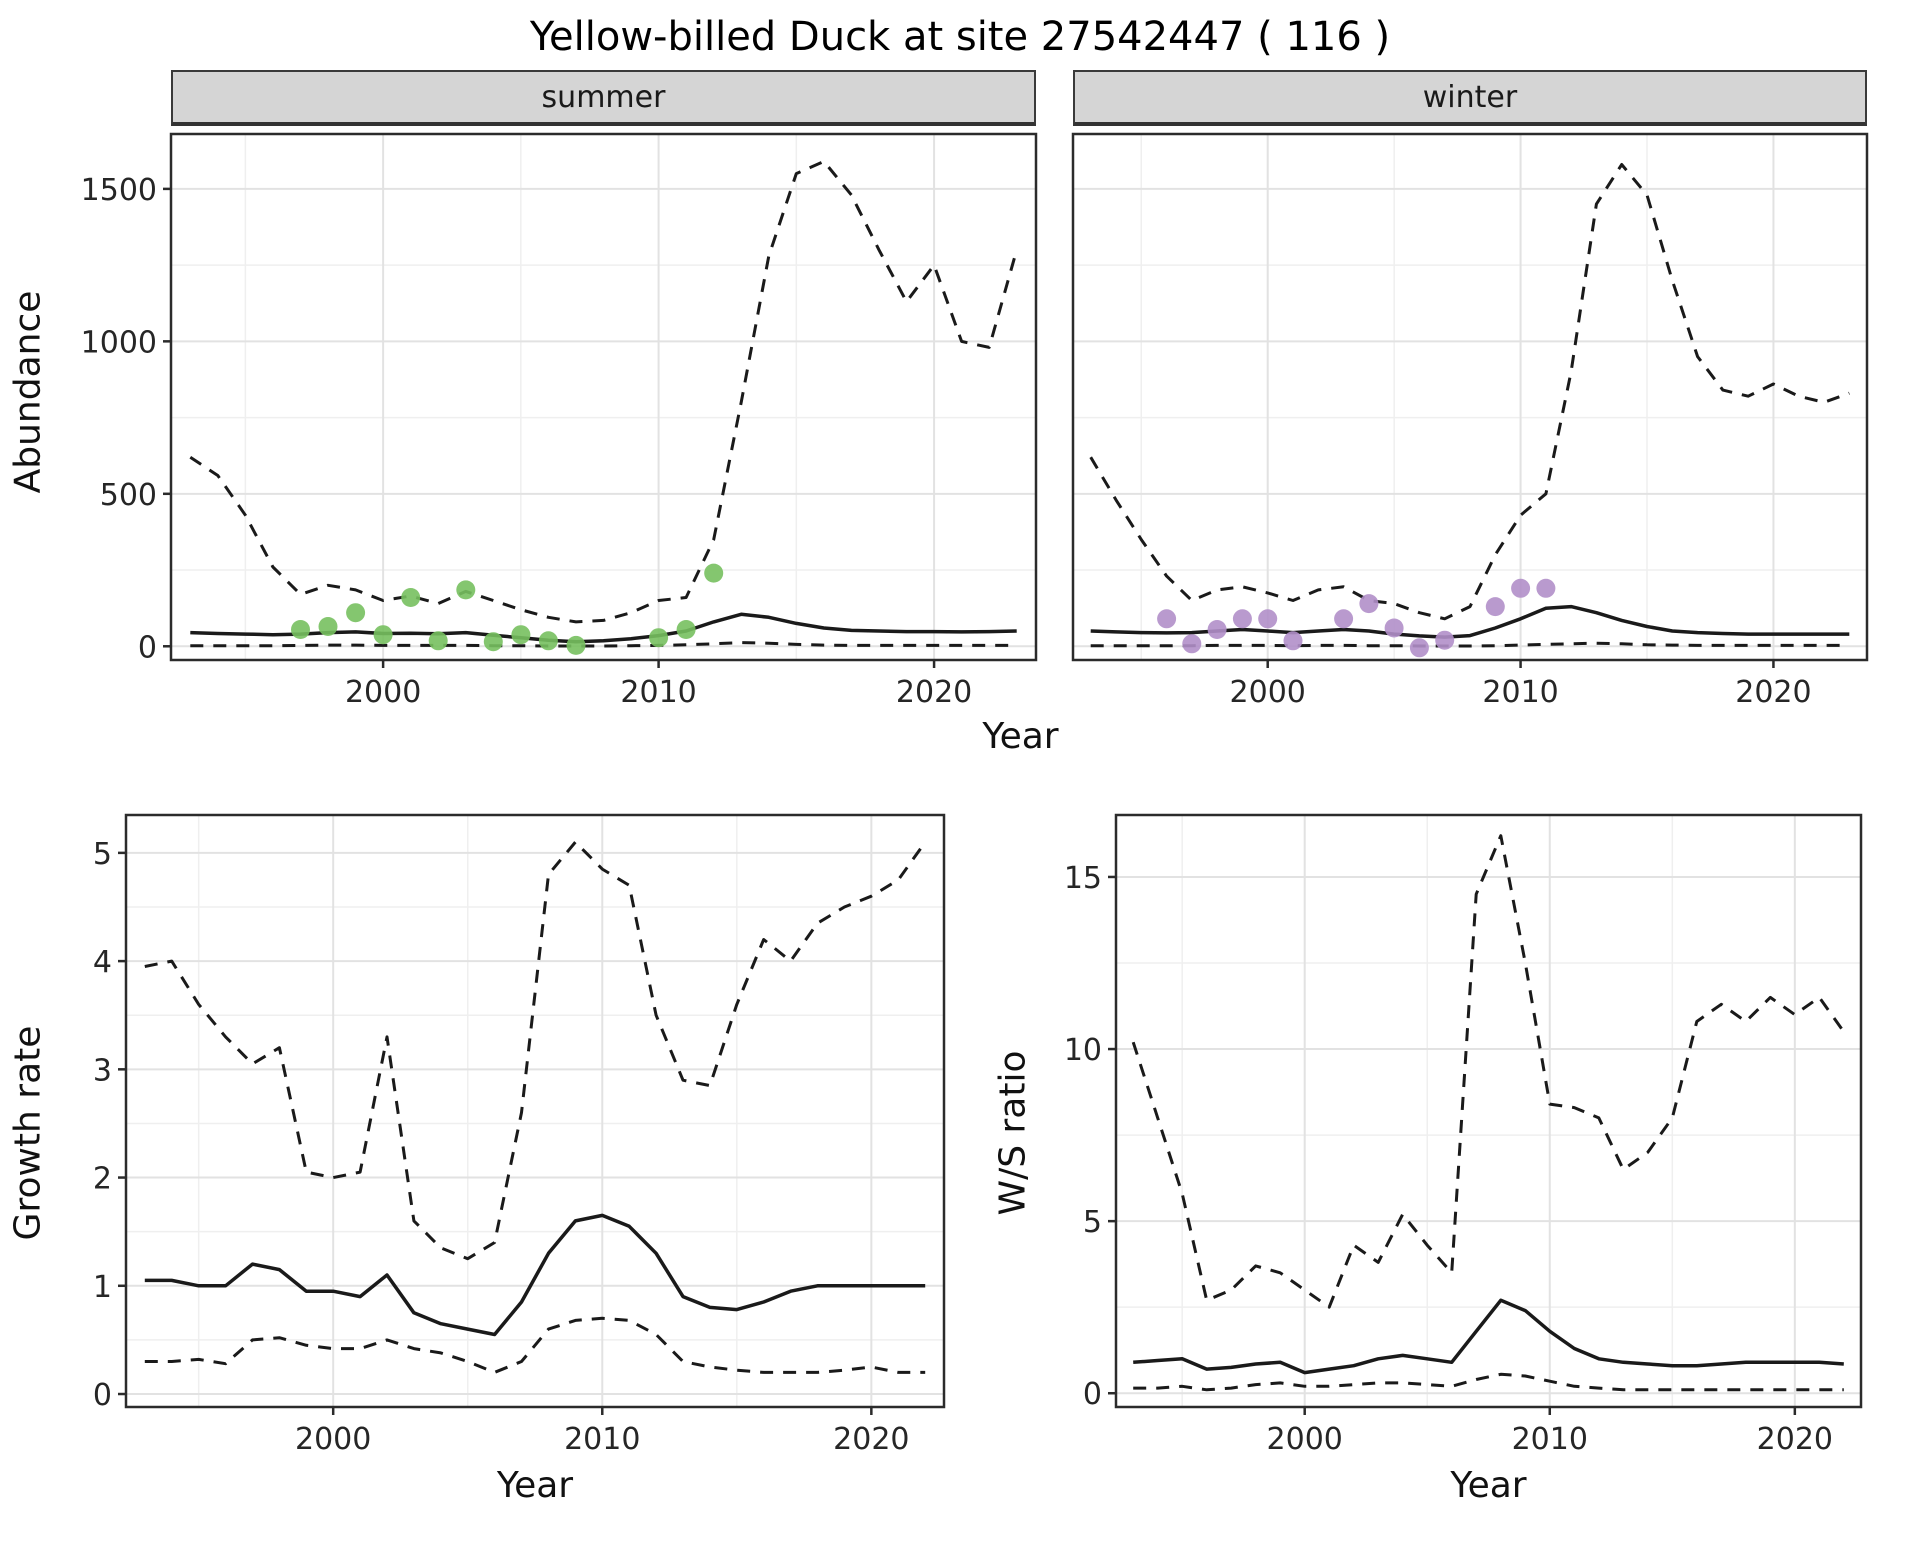  Describe the element at coordinates (1020, 736) in the screenshot. I see `abundance-x-axis-label: Year` at that location.